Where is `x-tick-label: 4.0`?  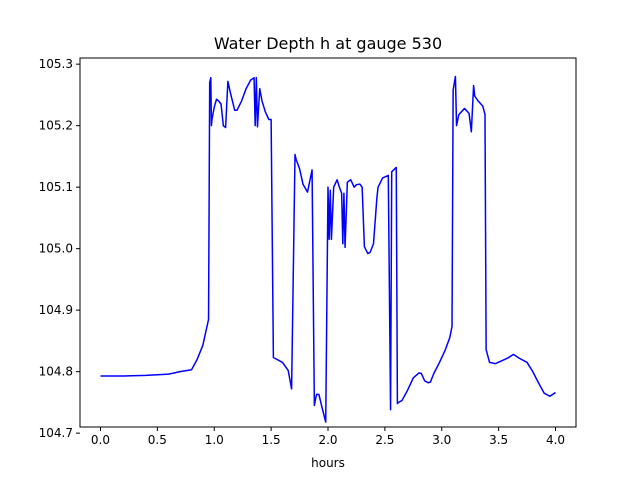 x-tick-label: 4.0 is located at coordinates (555, 440).